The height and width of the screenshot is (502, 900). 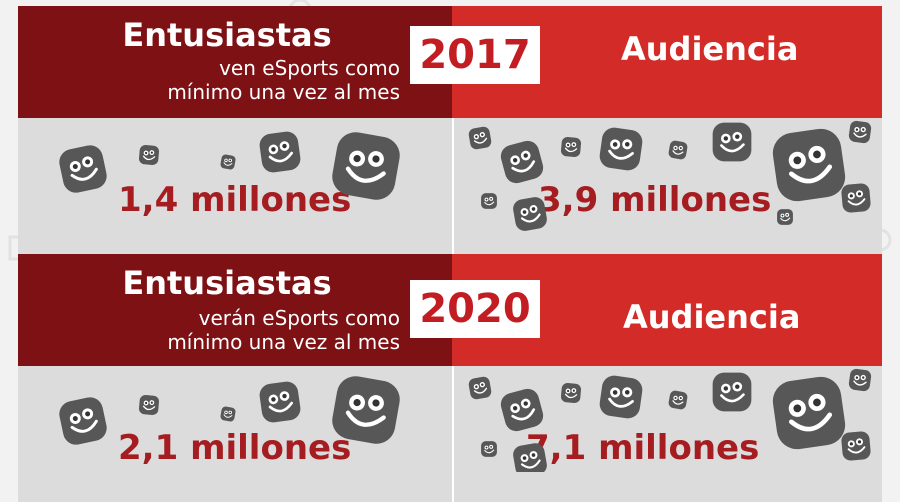 I want to click on year-badge: 2017, so click(x=475, y=55).